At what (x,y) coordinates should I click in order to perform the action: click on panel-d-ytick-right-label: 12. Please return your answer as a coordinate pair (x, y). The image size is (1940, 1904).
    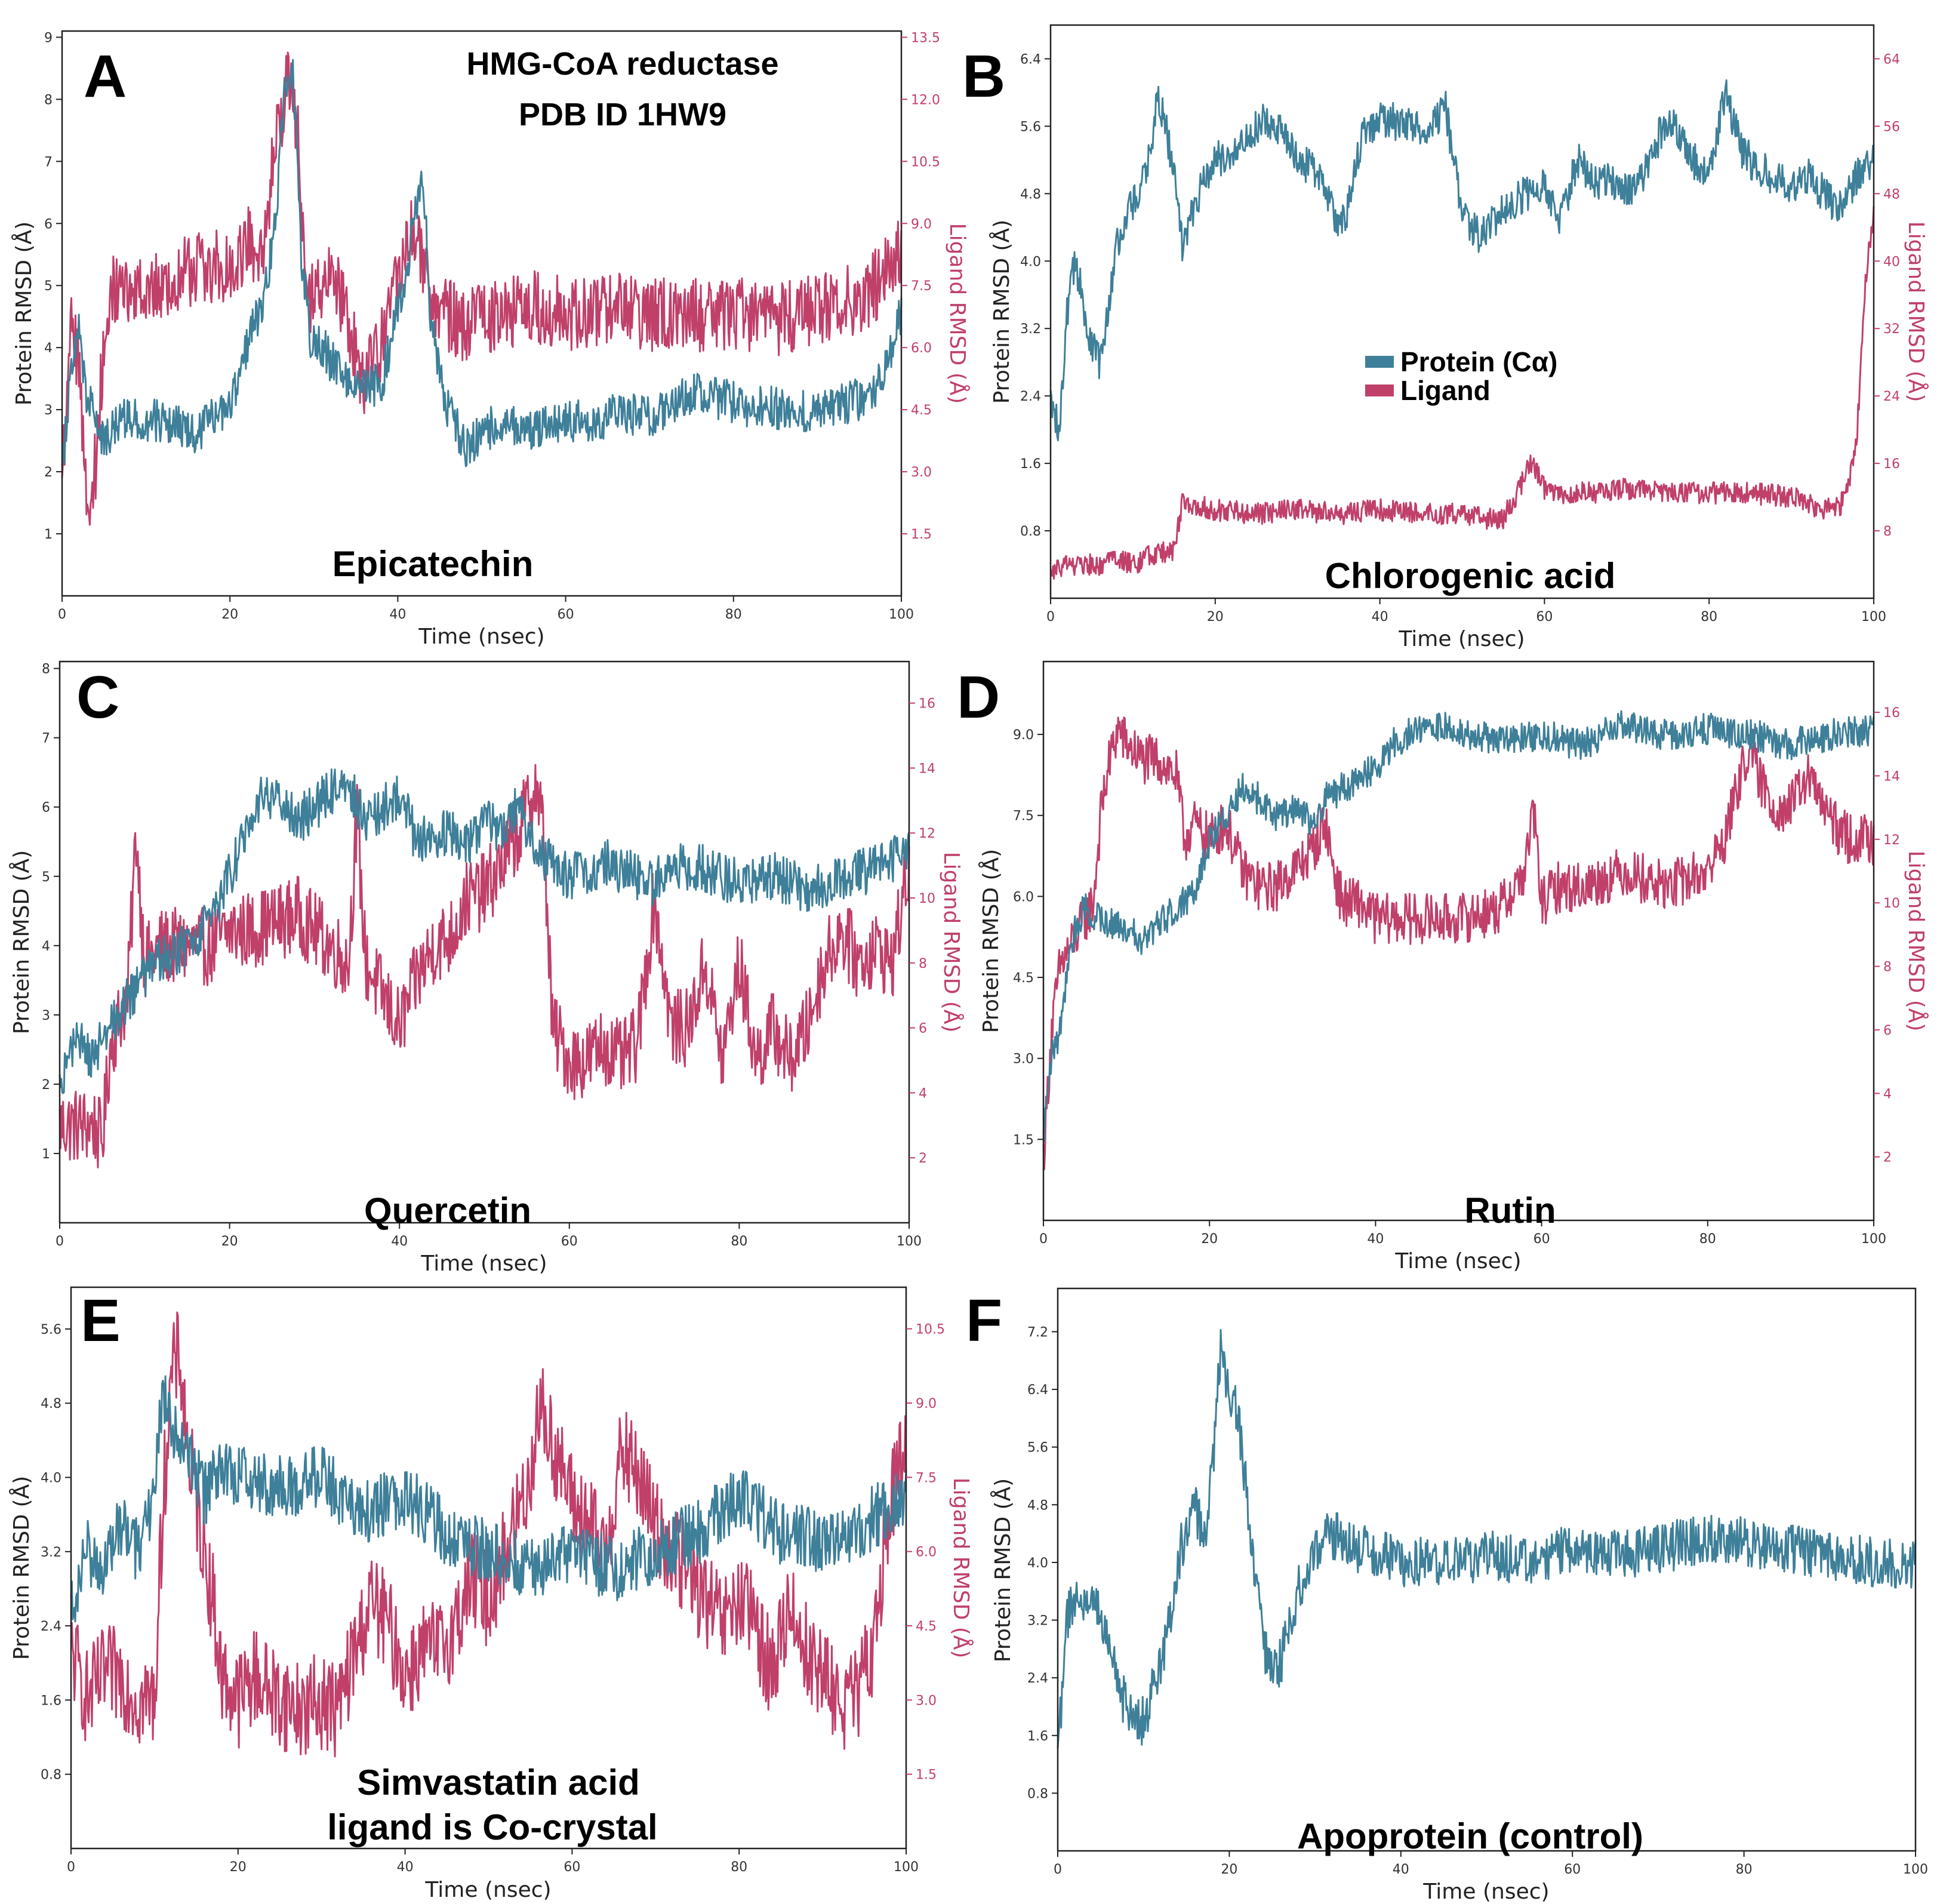
    Looking at the image, I should click on (1891, 840).